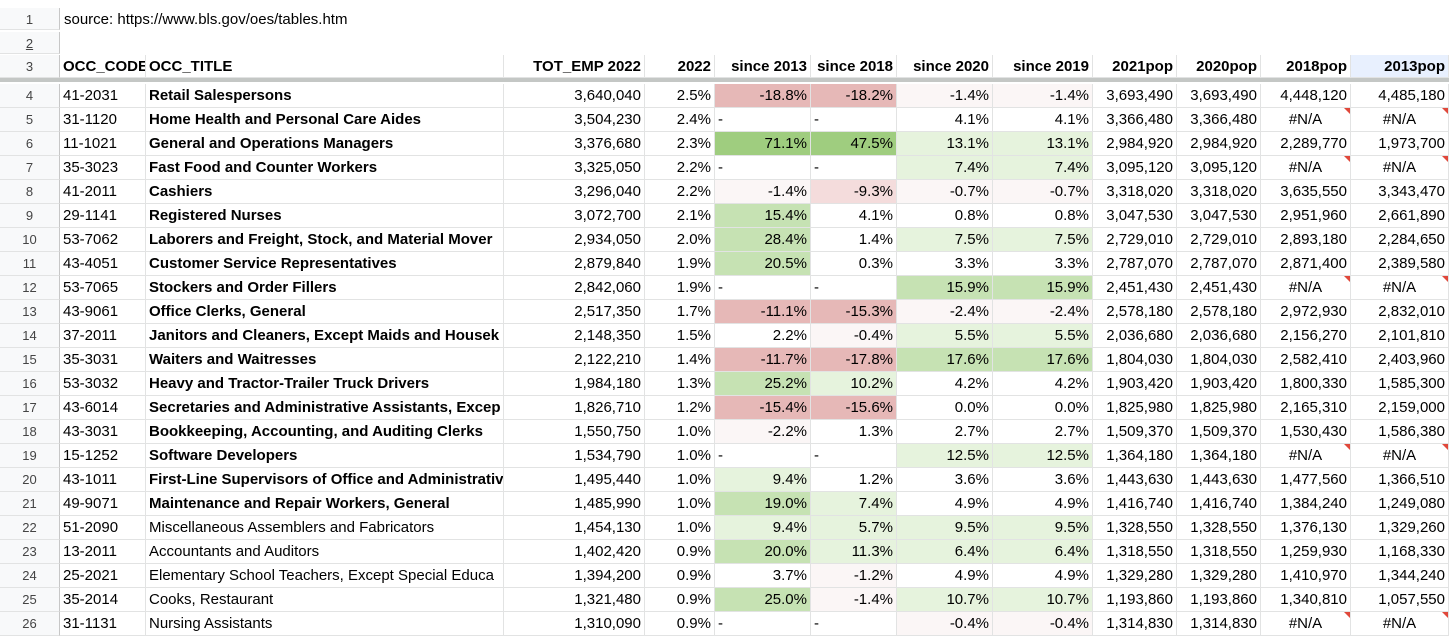 Image resolution: width=1449 pixels, height=639 pixels. Describe the element at coordinates (945, 120) in the screenshot. I see `table-cell-s20: 4.1%` at that location.